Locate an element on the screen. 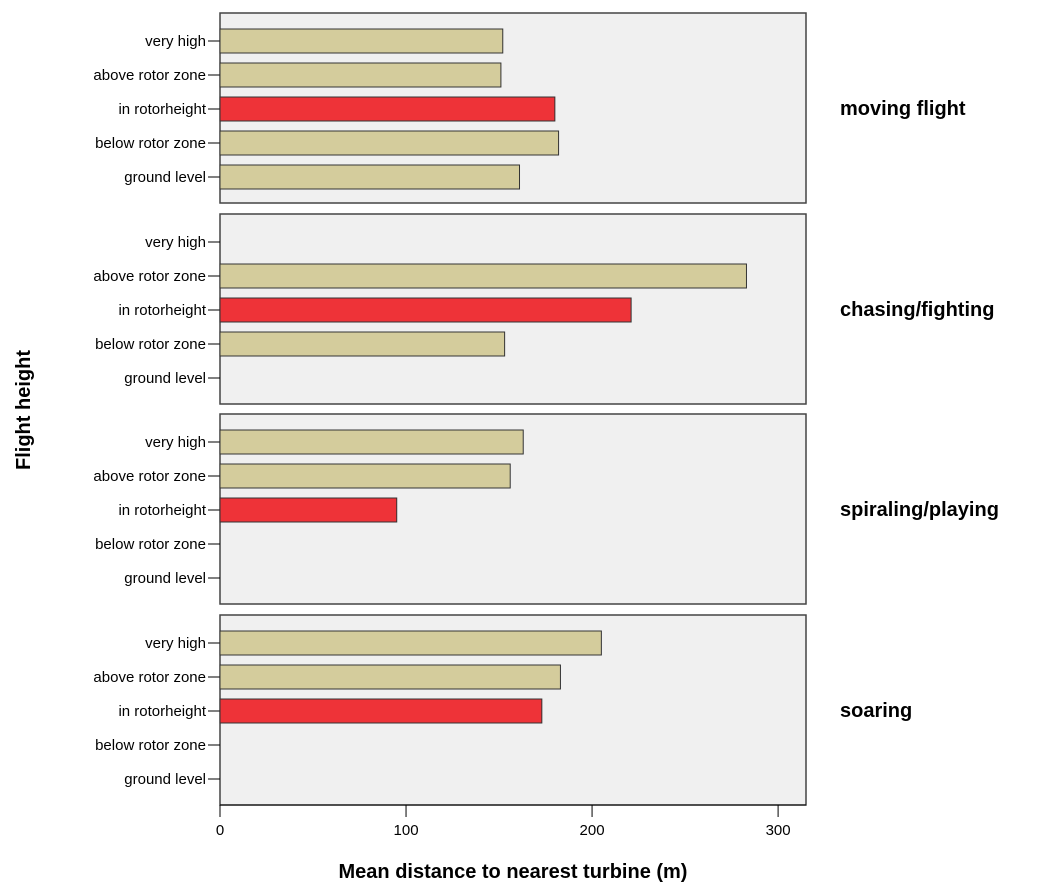 Image resolution: width=1054 pixels, height=894 pixels. x-tick-label: 0 is located at coordinates (220, 830).